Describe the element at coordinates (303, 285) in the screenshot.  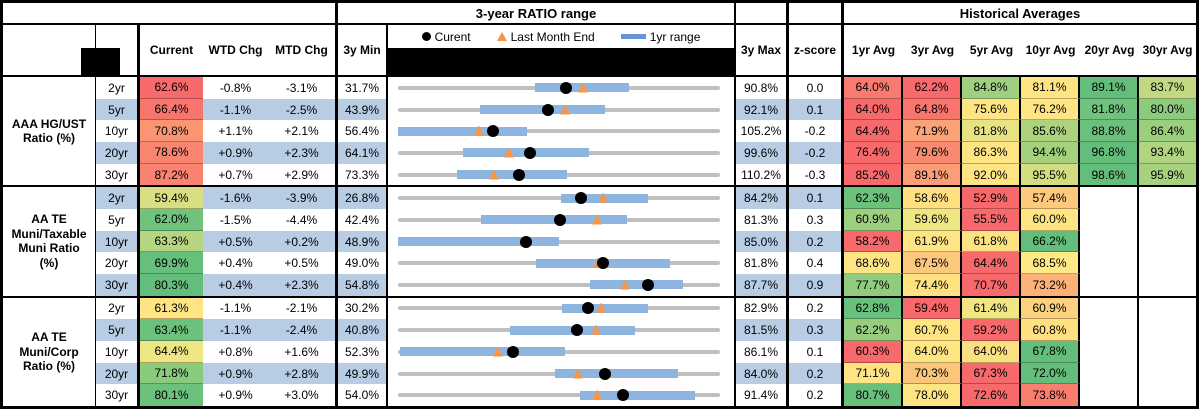
I see `mtd-chg-cell: +2.3%` at that location.